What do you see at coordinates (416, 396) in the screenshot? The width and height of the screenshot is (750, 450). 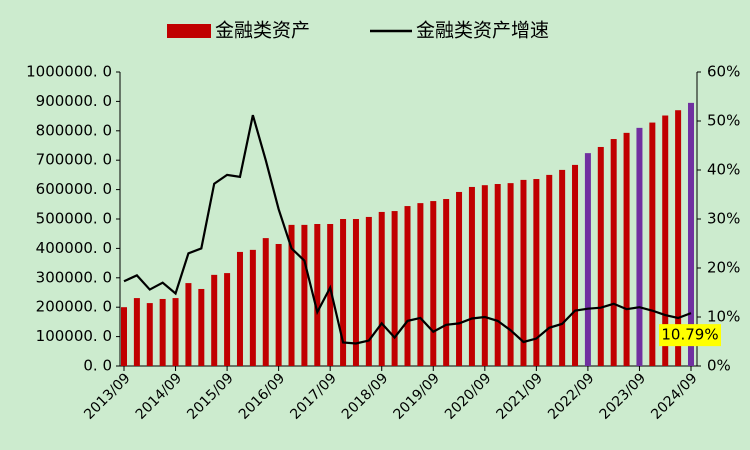 I see `x-tick-label: 2019/09` at bounding box center [416, 396].